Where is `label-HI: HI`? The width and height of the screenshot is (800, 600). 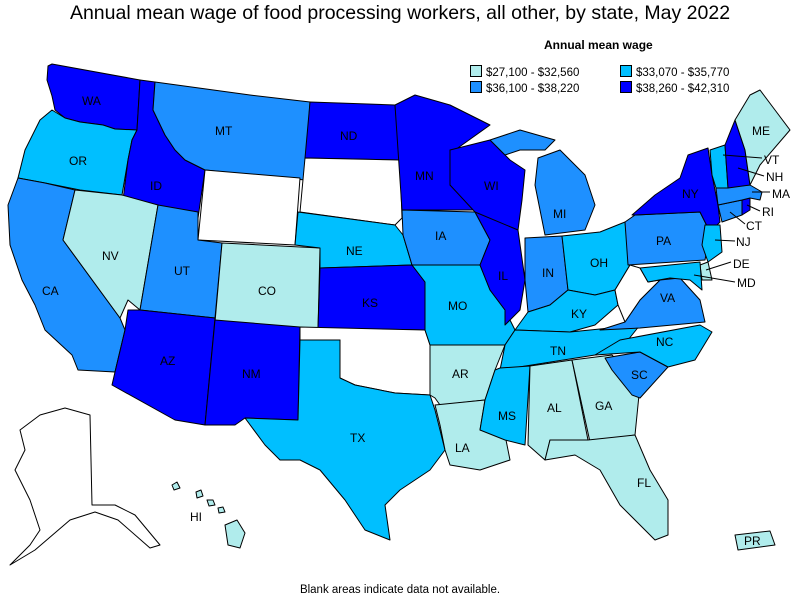 label-HI: HI is located at coordinates (196, 517).